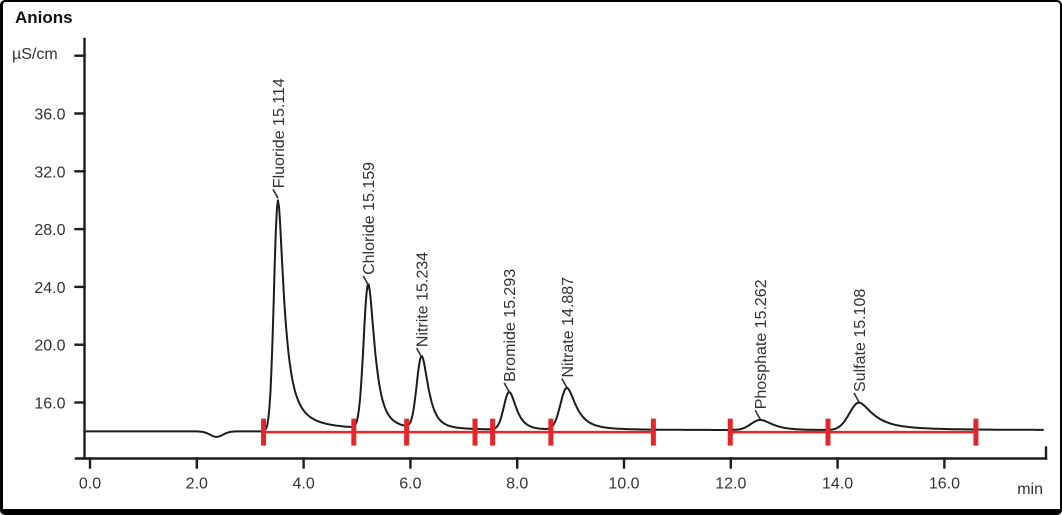 The image size is (1062, 515). What do you see at coordinates (279, 133) in the screenshot?
I see `peak-label-fluoride: Fluoride 15.114` at bounding box center [279, 133].